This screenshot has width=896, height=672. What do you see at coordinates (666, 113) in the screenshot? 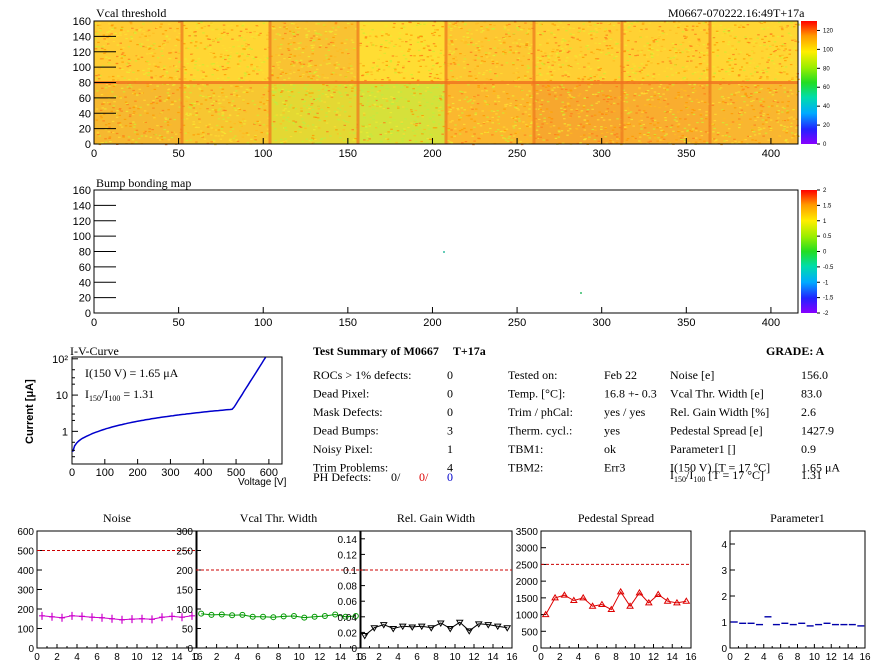
I see `roc-block` at bounding box center [666, 113].